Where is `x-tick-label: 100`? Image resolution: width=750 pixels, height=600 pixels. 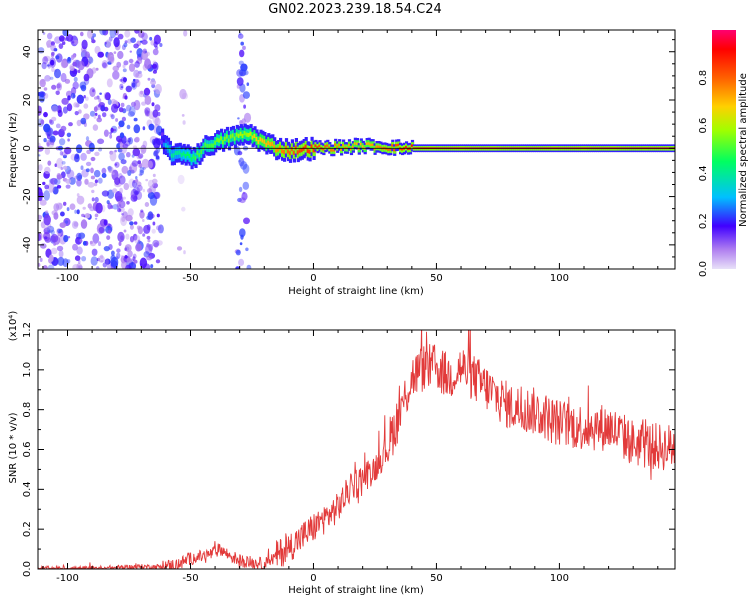
x-tick-label: 100 is located at coordinates (559, 578).